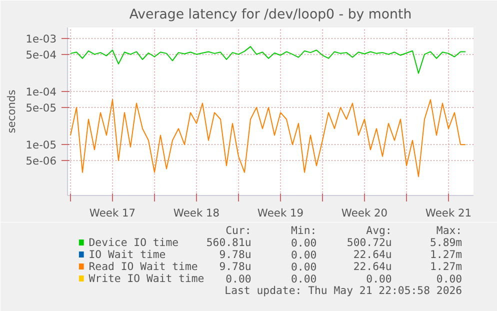  Describe the element at coordinates (379, 230) in the screenshot. I see `text: Avg:` at that location.